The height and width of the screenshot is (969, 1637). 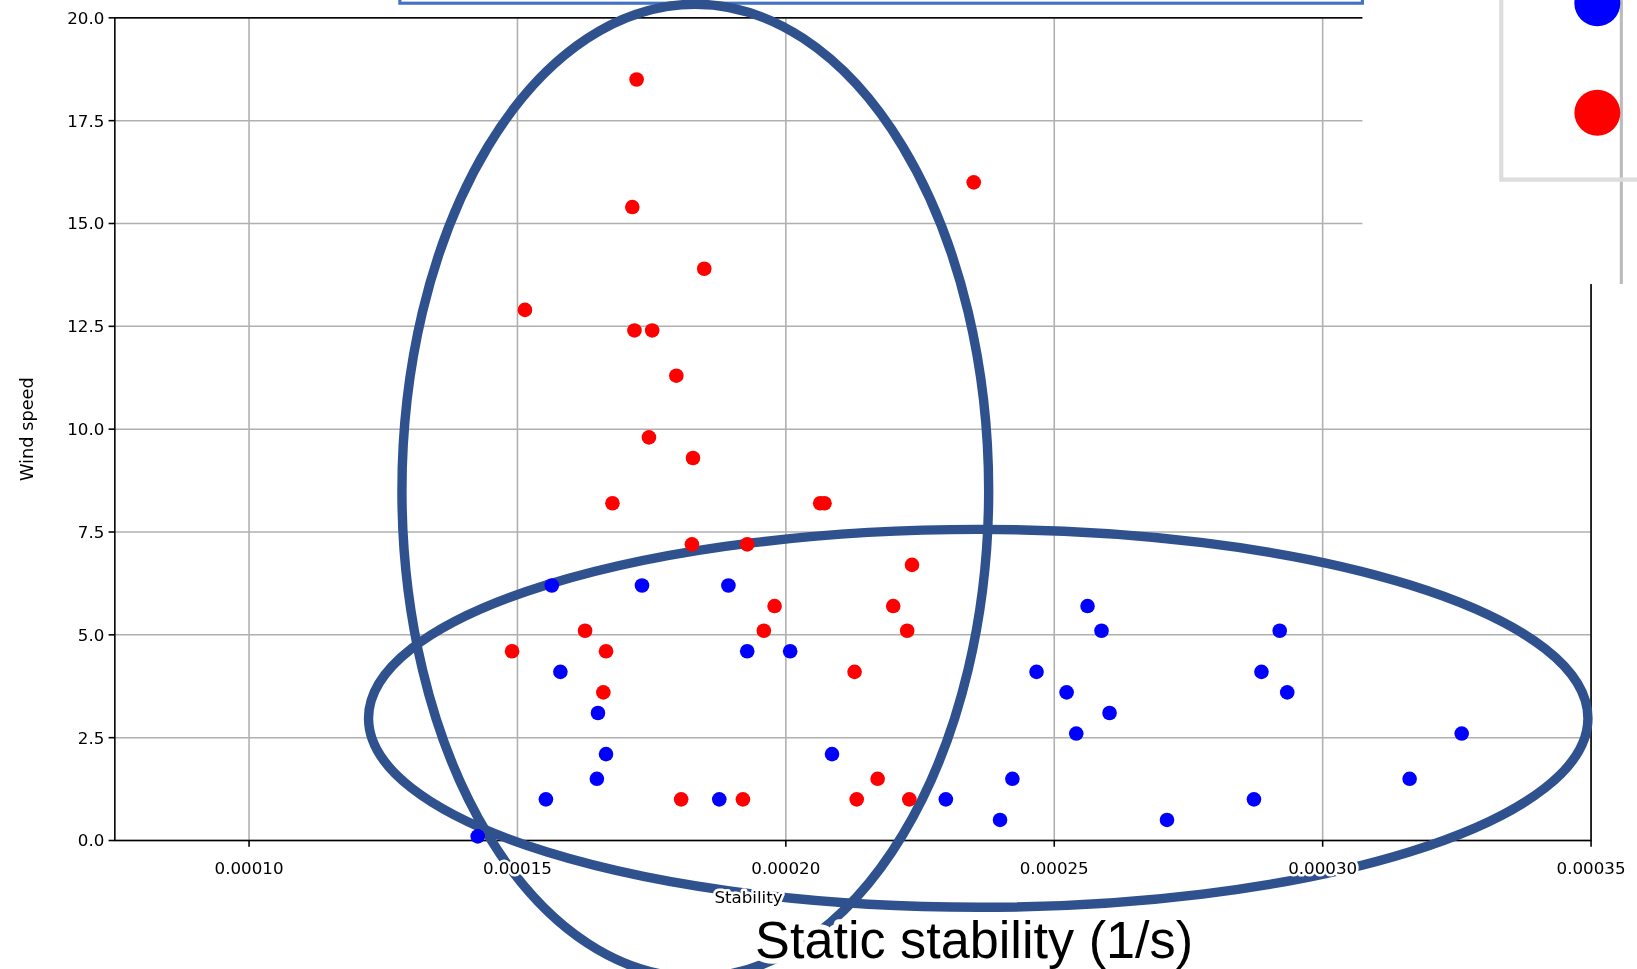 What do you see at coordinates (249, 867) in the screenshot?
I see `x-tick-label: 0.00010` at bounding box center [249, 867].